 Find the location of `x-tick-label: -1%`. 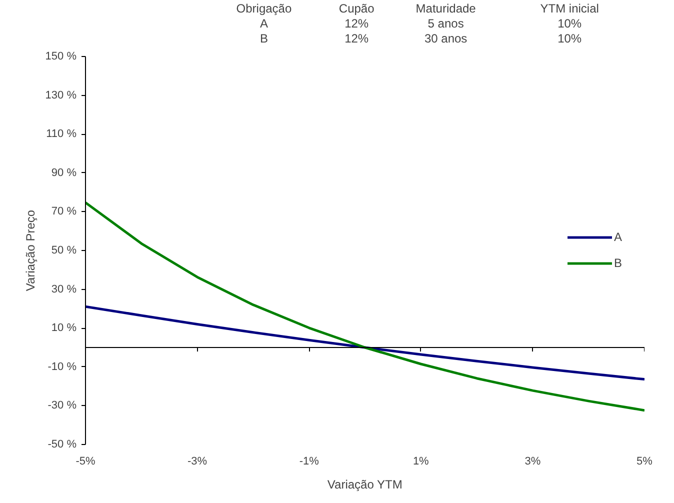

x-tick-label: -1% is located at coordinates (309, 462).